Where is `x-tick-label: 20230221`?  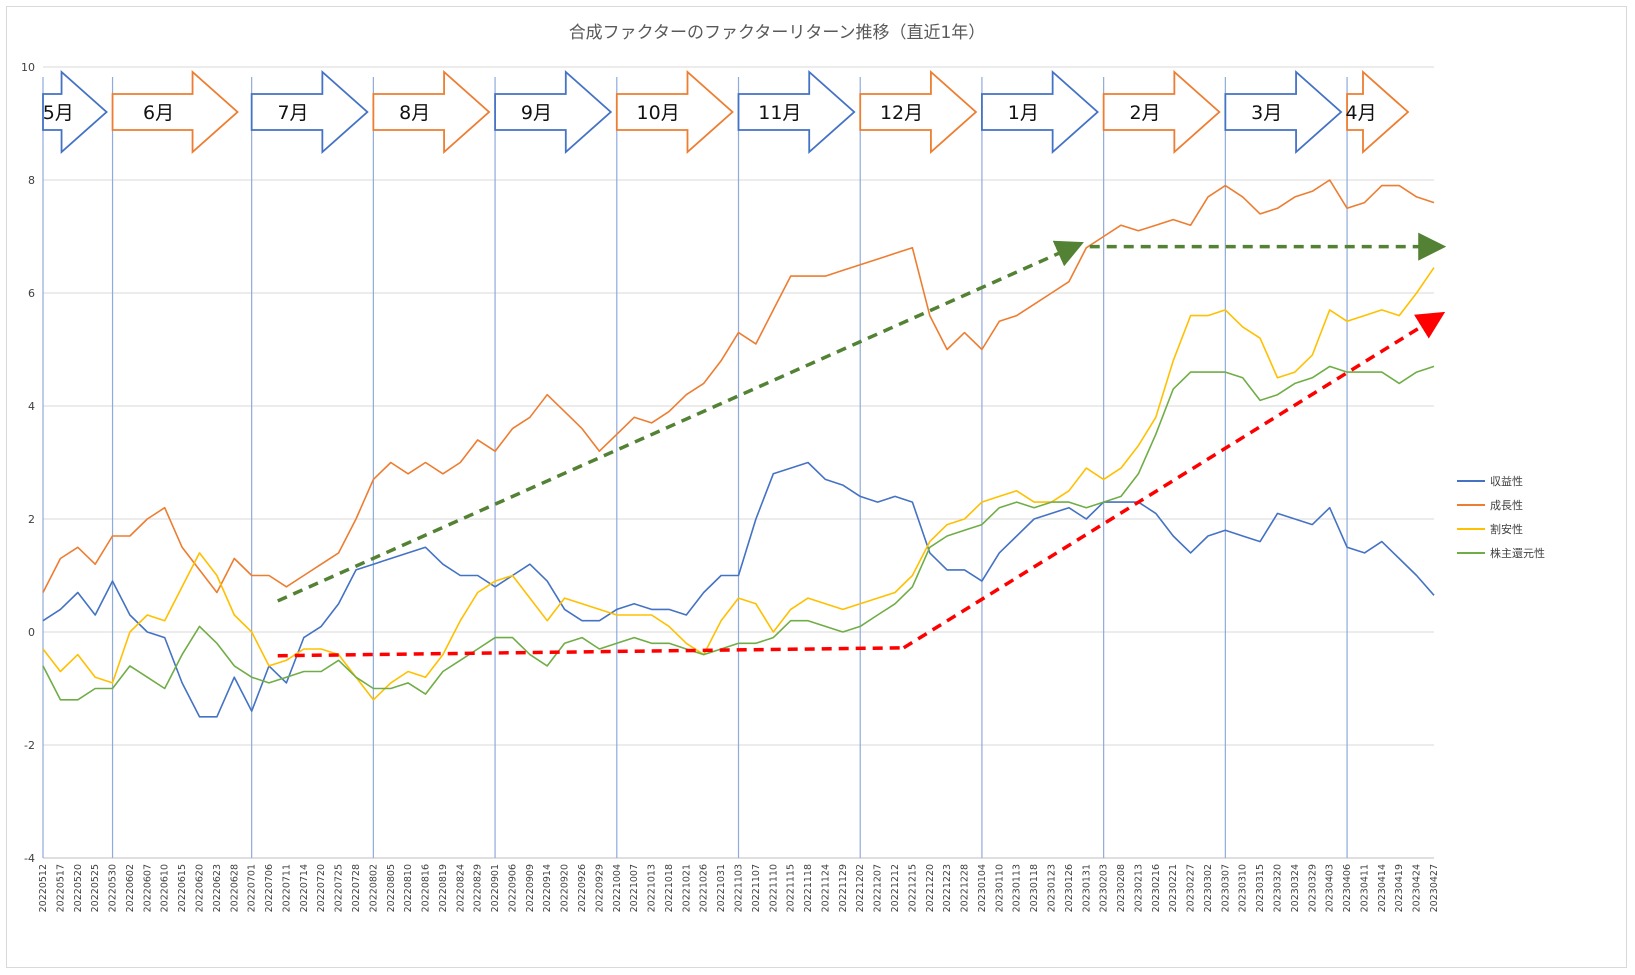
x-tick-label: 20230221 is located at coordinates (1173, 888).